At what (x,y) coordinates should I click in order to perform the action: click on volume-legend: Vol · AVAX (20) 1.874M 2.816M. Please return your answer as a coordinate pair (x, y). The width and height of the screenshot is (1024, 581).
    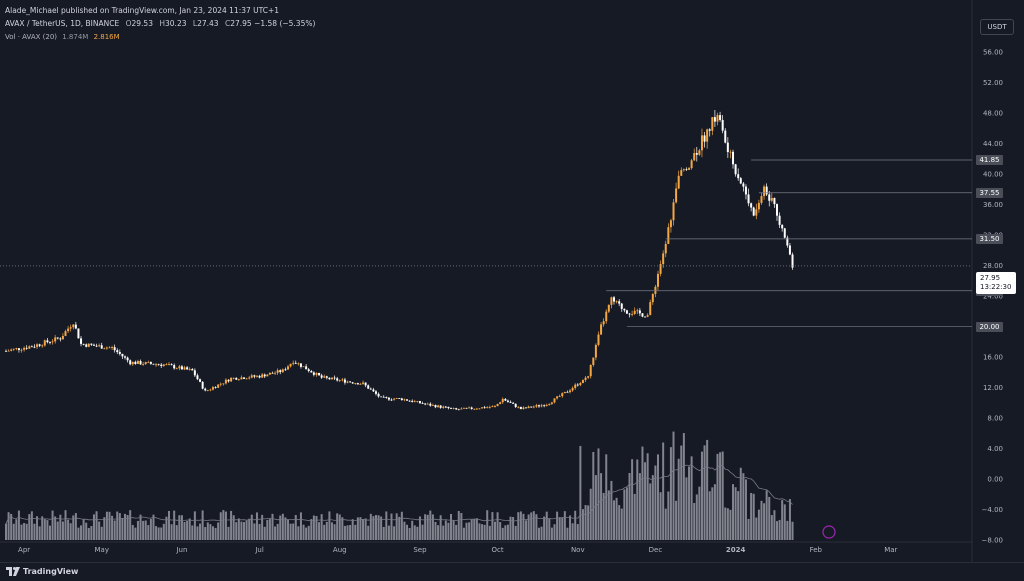
    Looking at the image, I should click on (62, 37).